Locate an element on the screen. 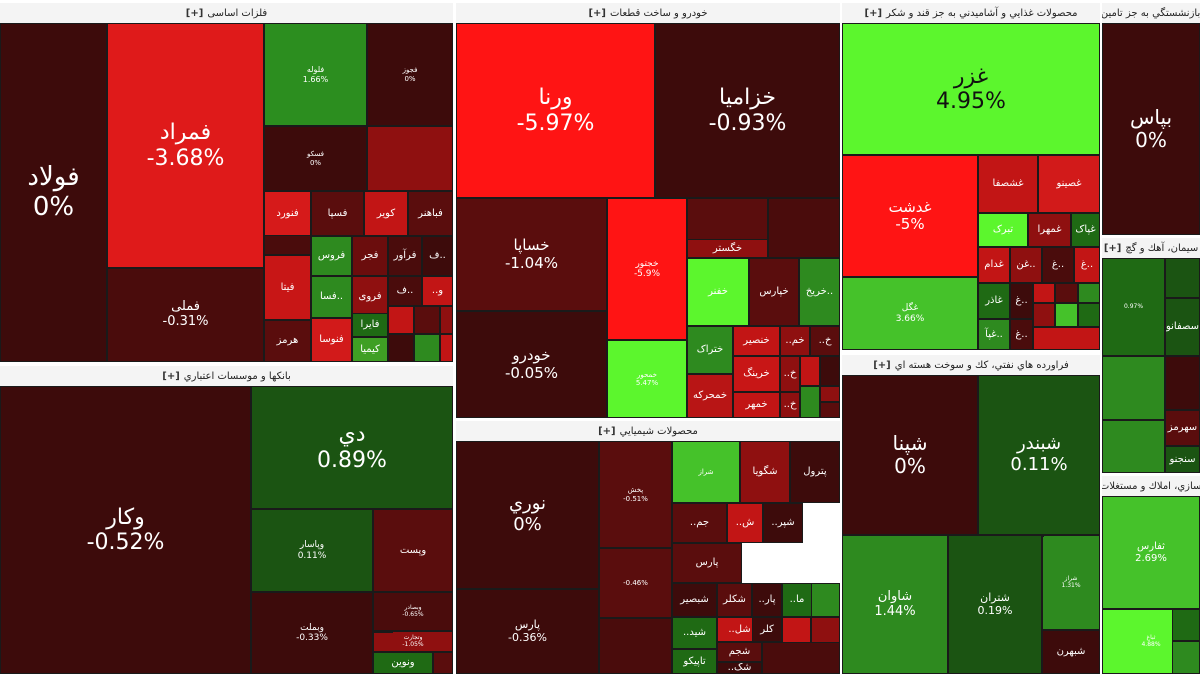 The image size is (1200, 674). stock-tile: ..ما is located at coordinates (797, 600).